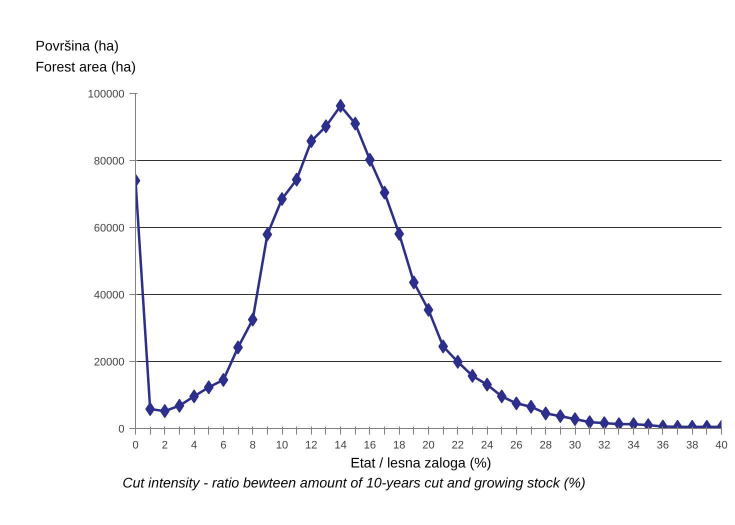  What do you see at coordinates (121, 430) in the screenshot?
I see `y-tick-label: 0` at bounding box center [121, 430].